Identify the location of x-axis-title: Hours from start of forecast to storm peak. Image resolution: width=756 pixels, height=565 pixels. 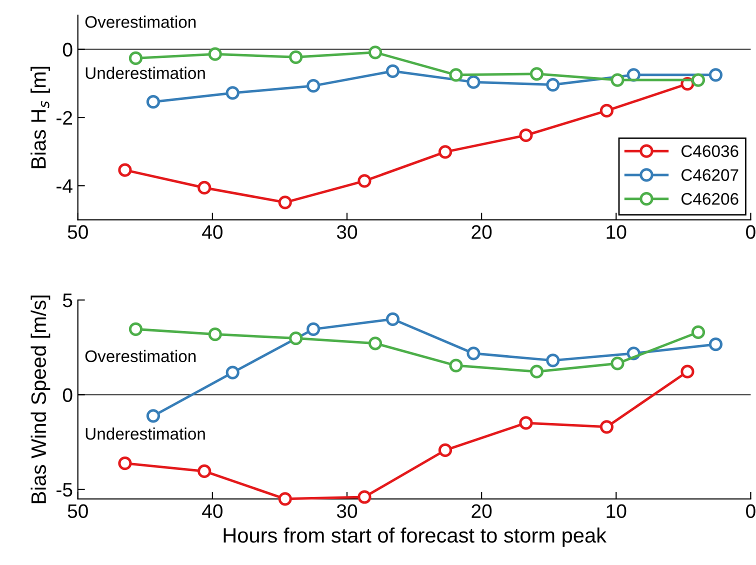
(415, 537).